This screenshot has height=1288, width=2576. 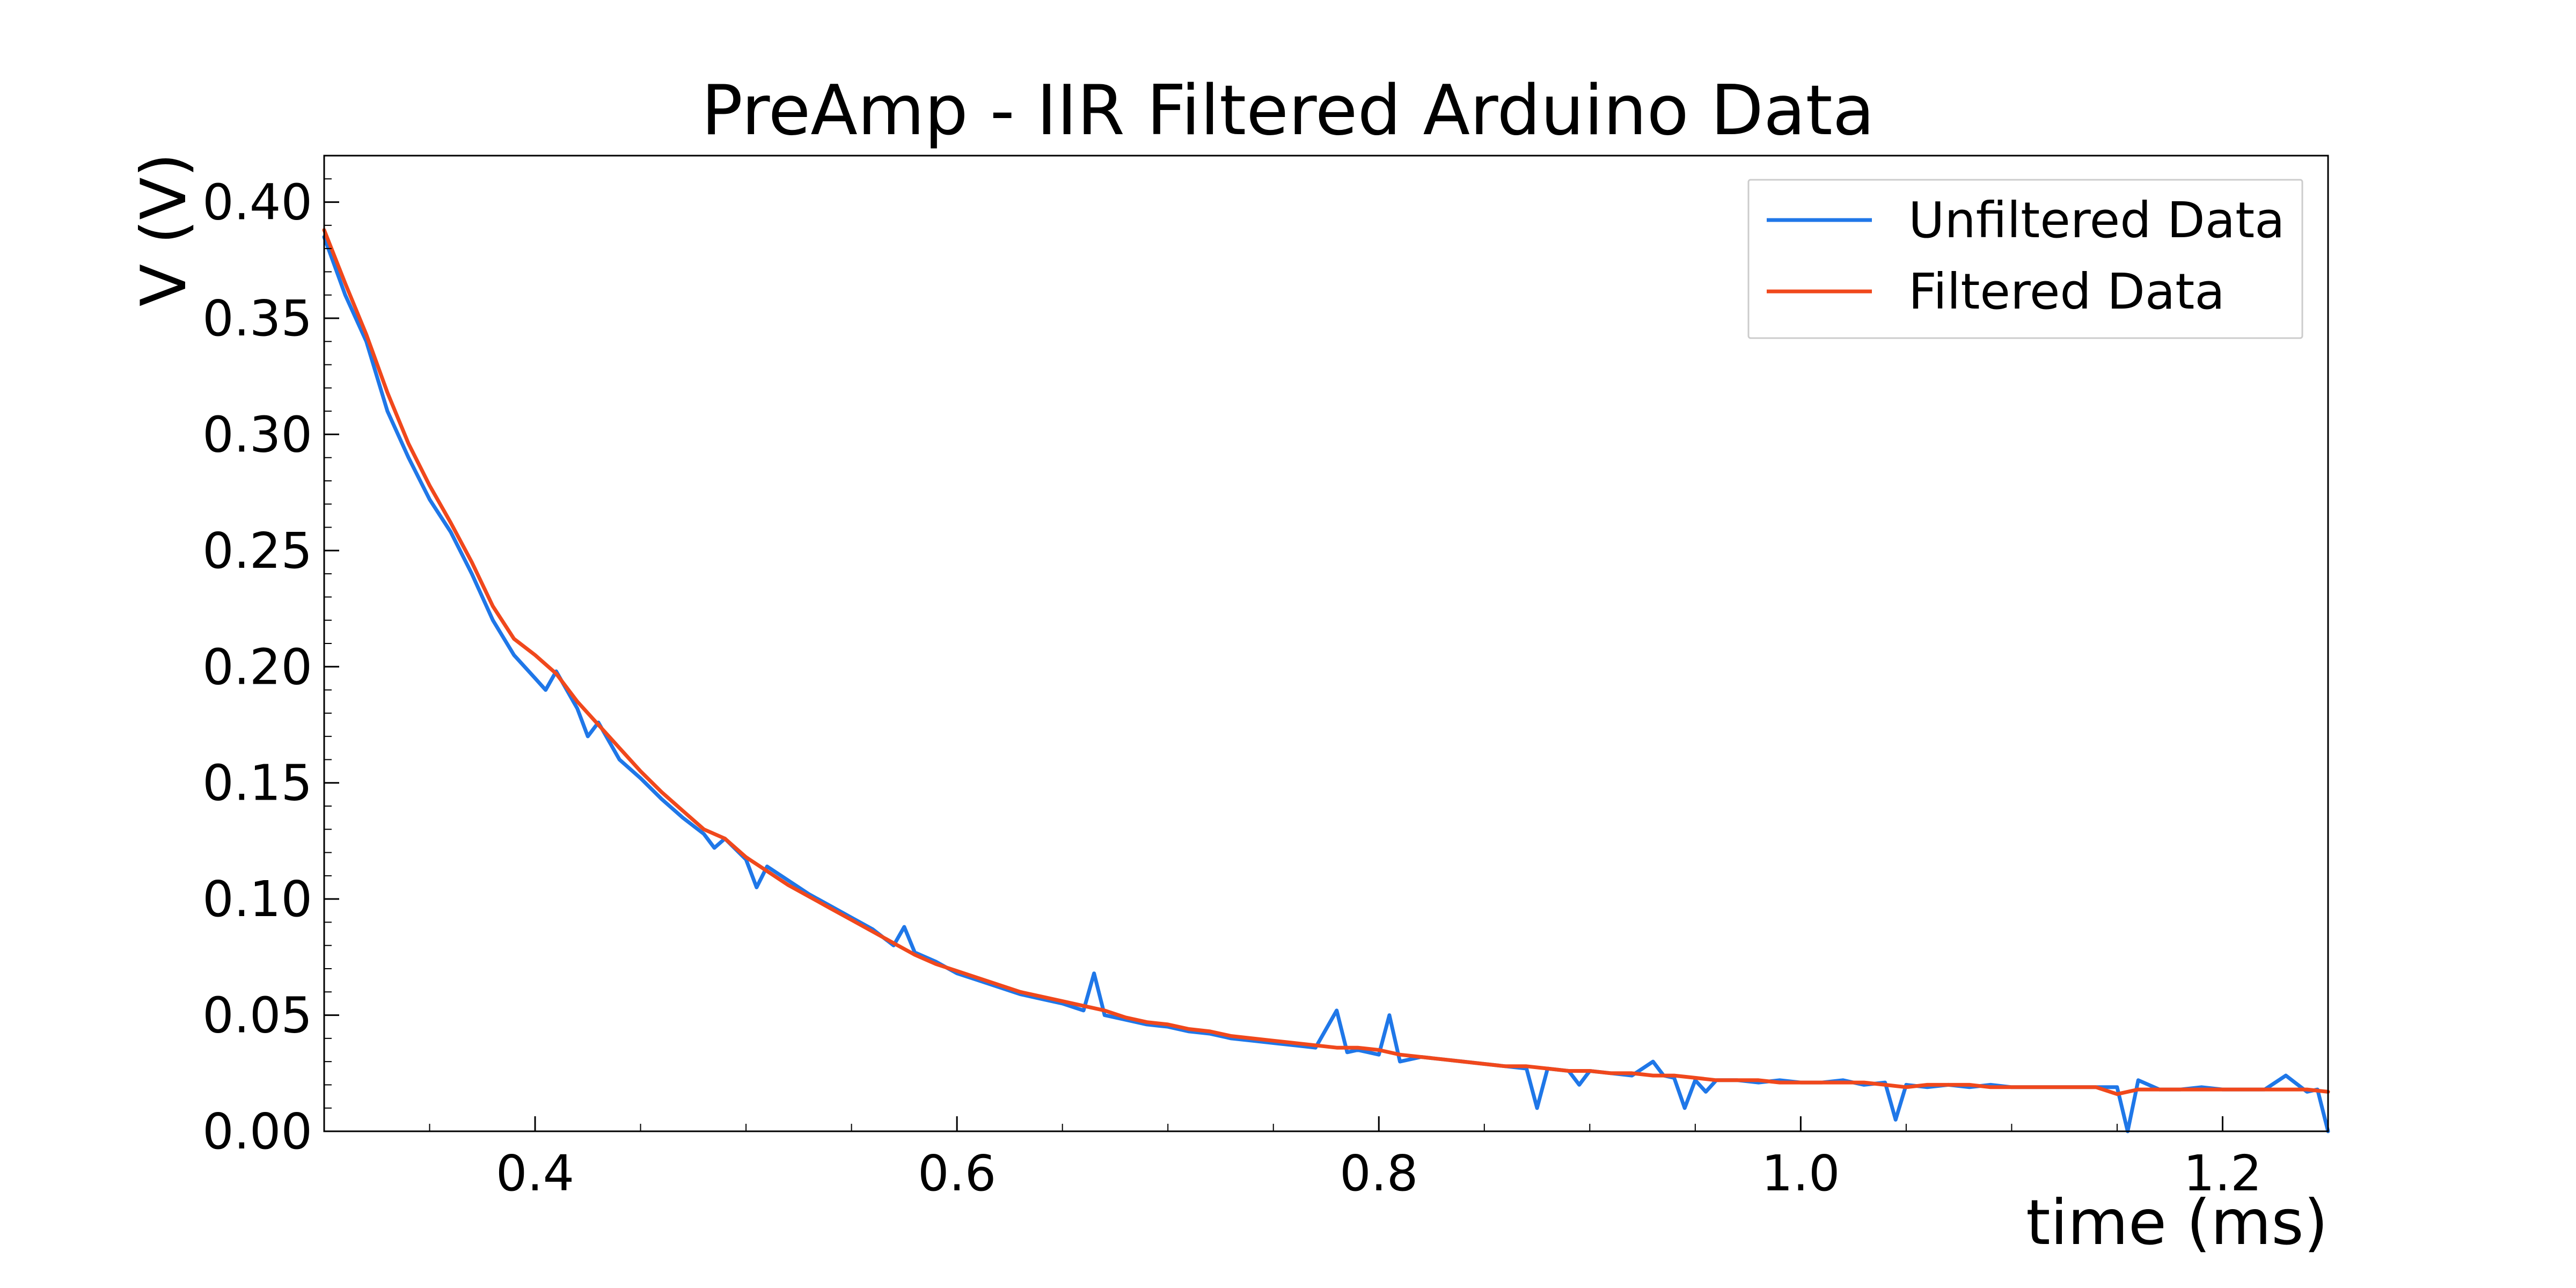 I want to click on y-tick-label: 0.25, so click(x=257, y=551).